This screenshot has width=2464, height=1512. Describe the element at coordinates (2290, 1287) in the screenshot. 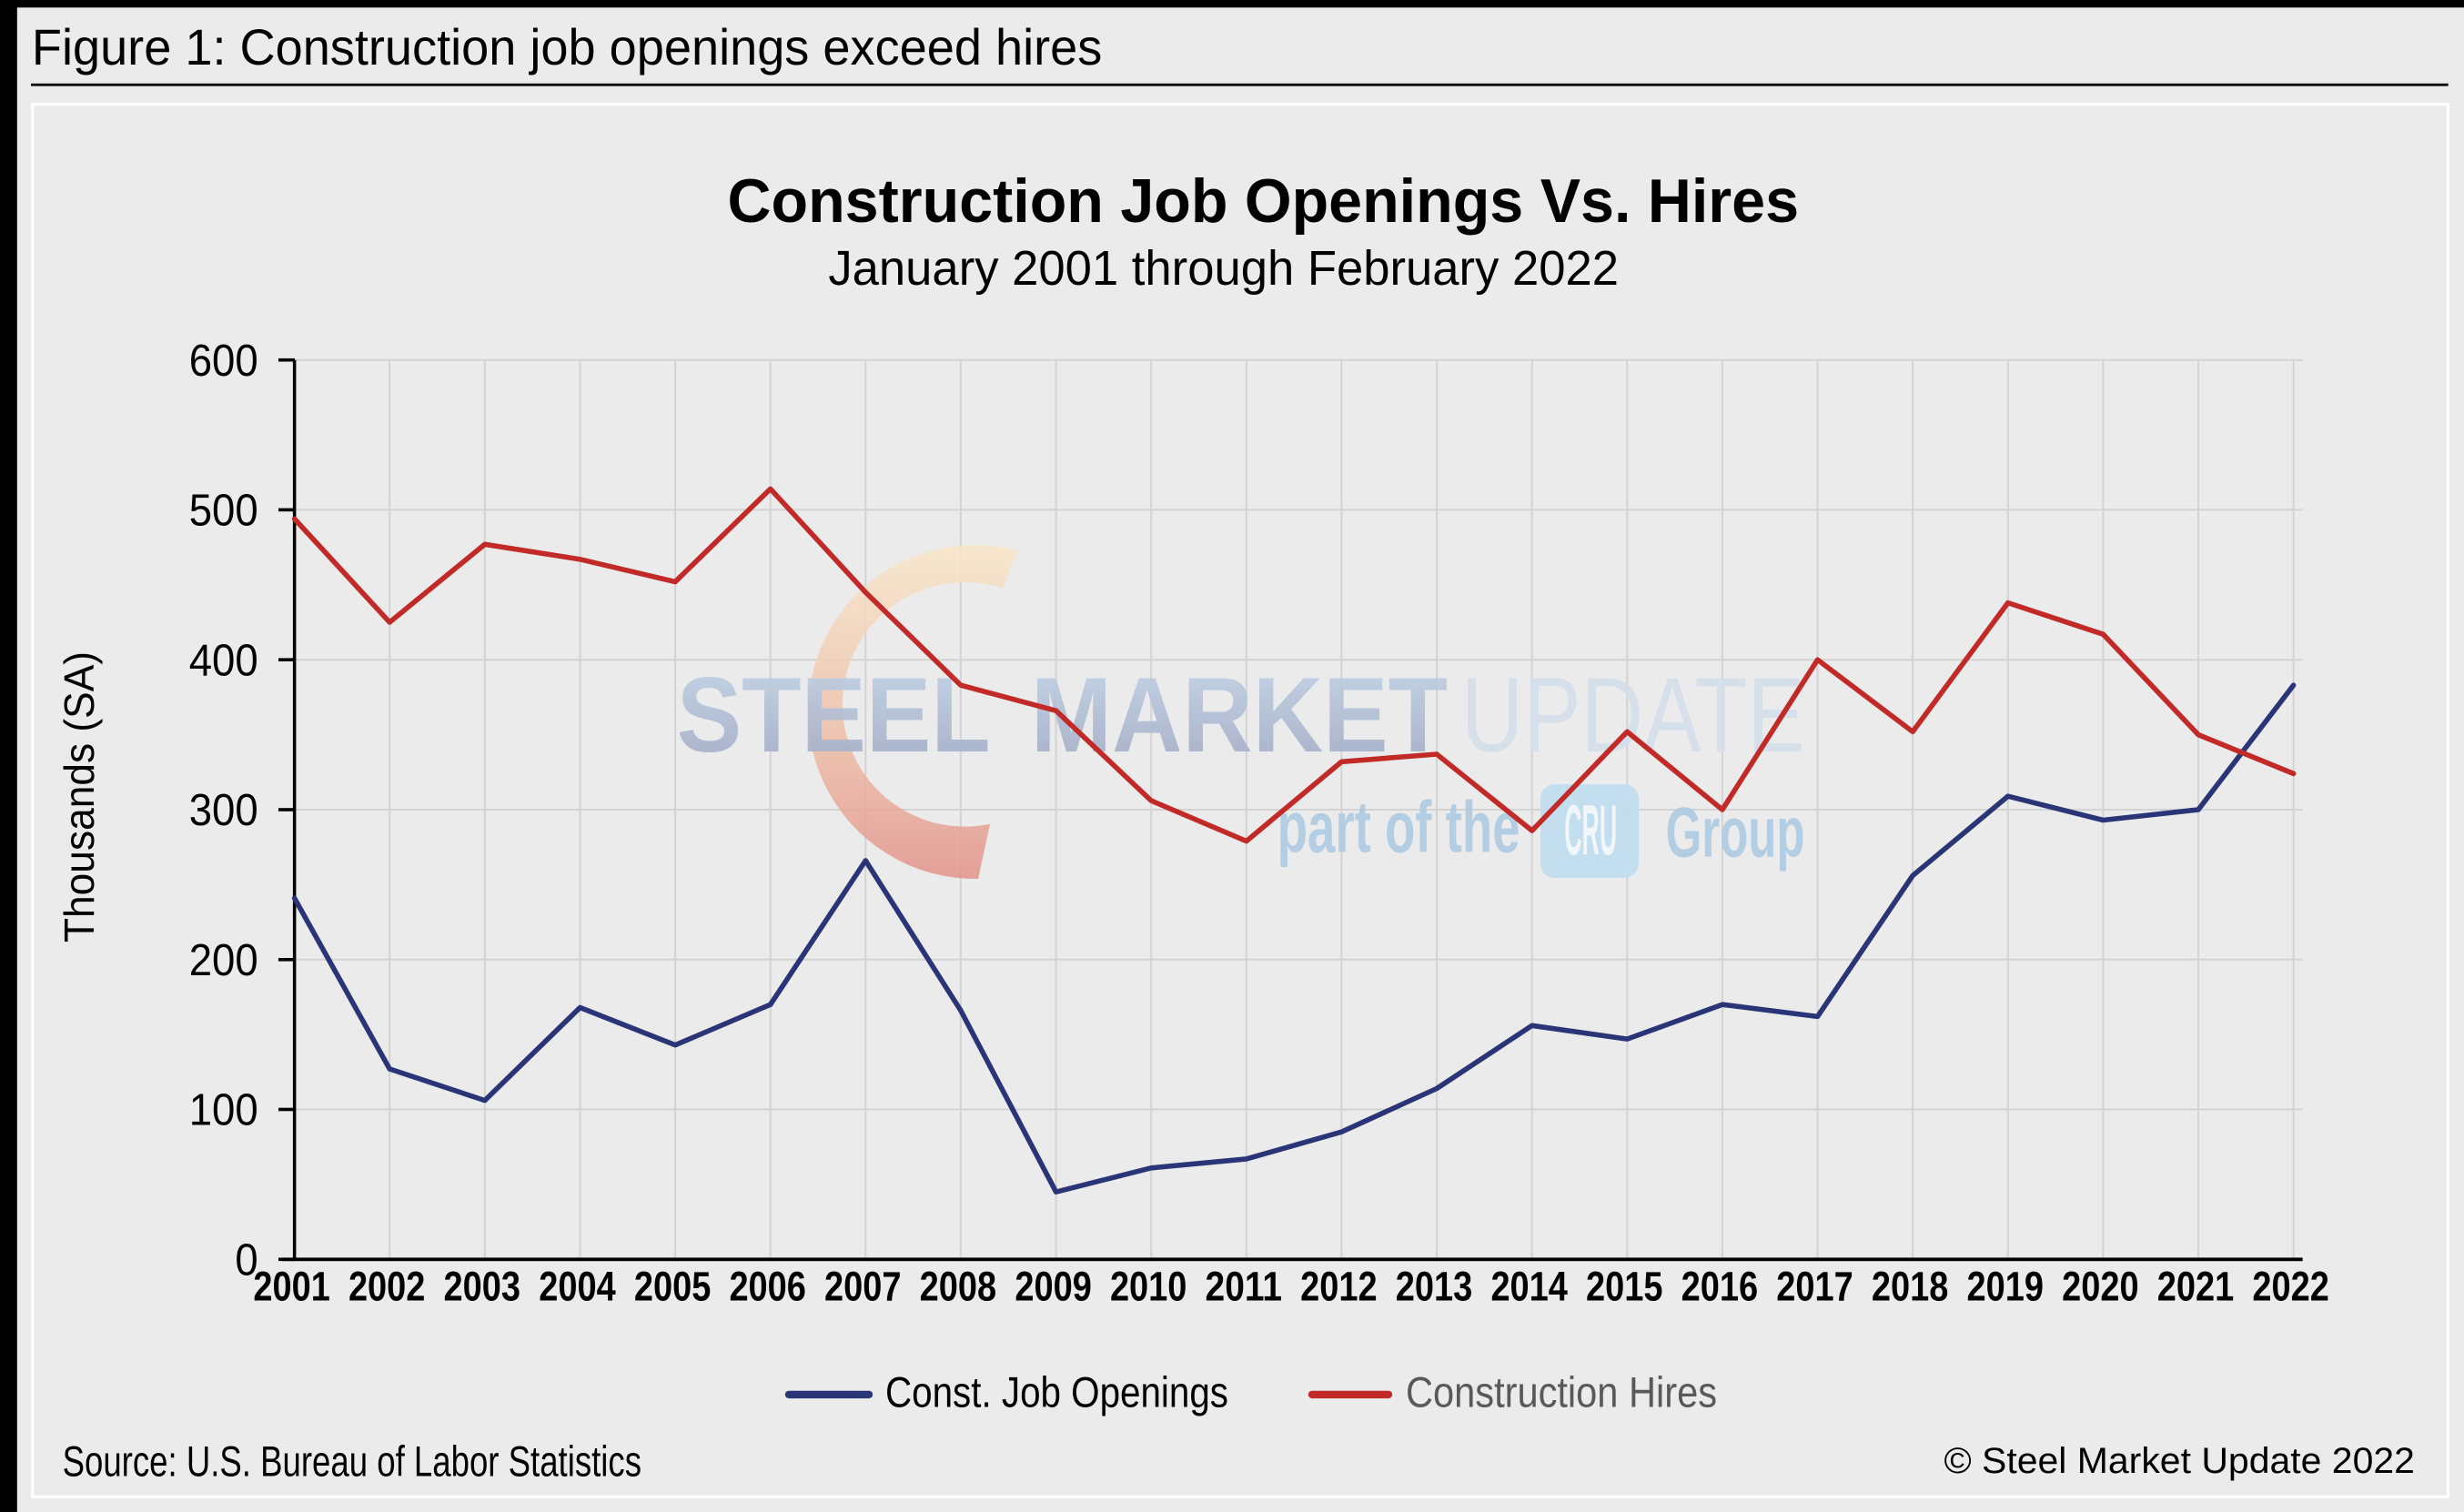

I see `svg-text: 2022` at that location.